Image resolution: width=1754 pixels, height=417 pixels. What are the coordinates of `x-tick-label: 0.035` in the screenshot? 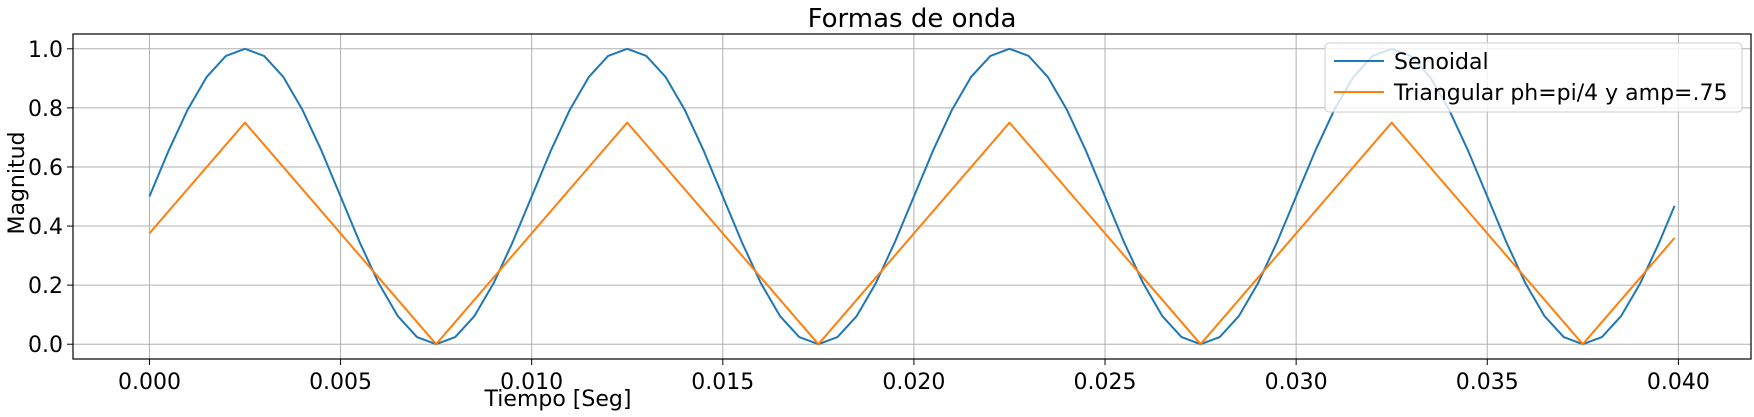 It's located at (1487, 382).